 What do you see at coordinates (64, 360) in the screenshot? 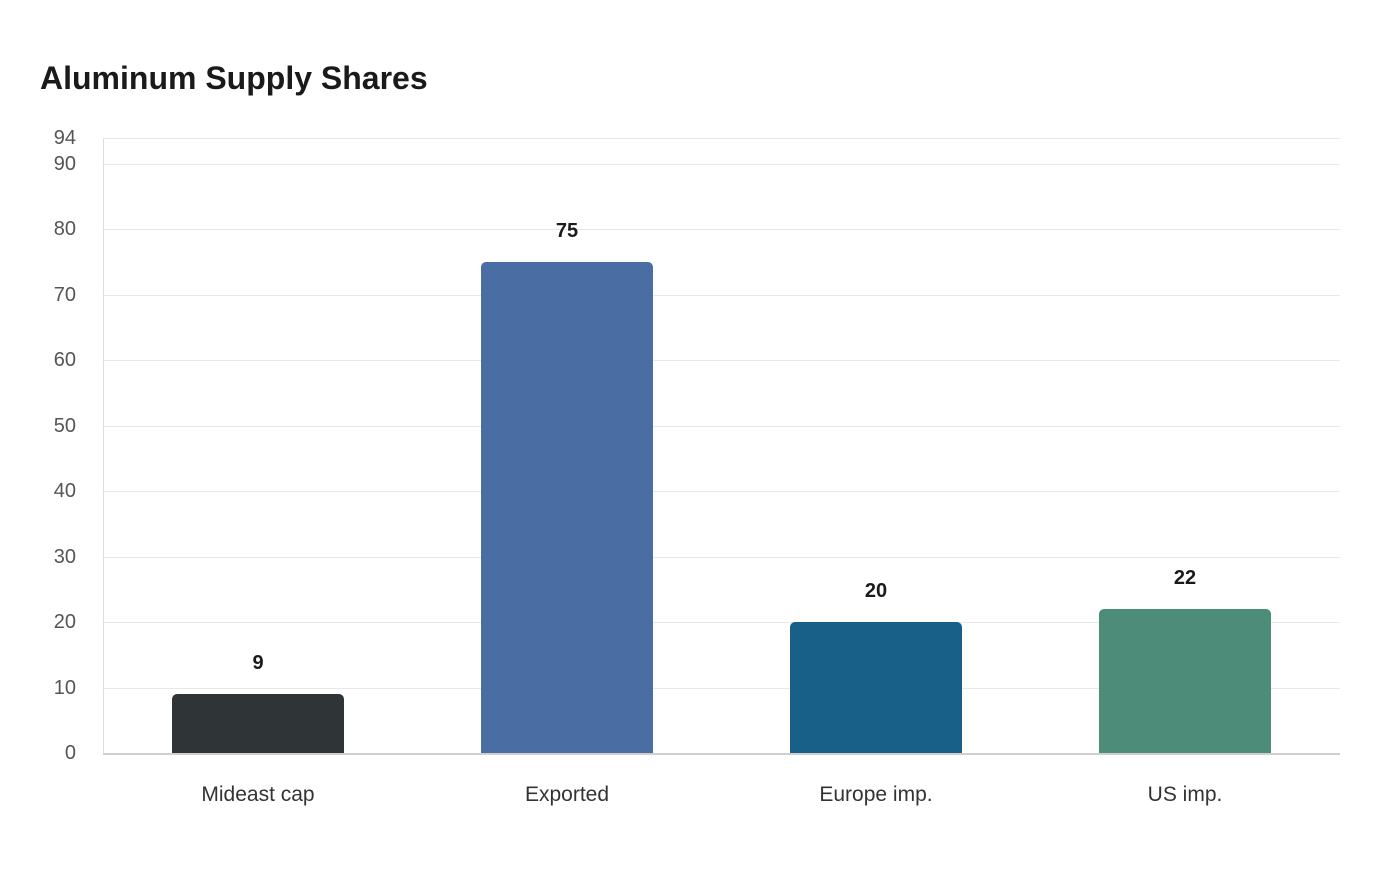
I see `y-tick-label: 60` at bounding box center [64, 360].